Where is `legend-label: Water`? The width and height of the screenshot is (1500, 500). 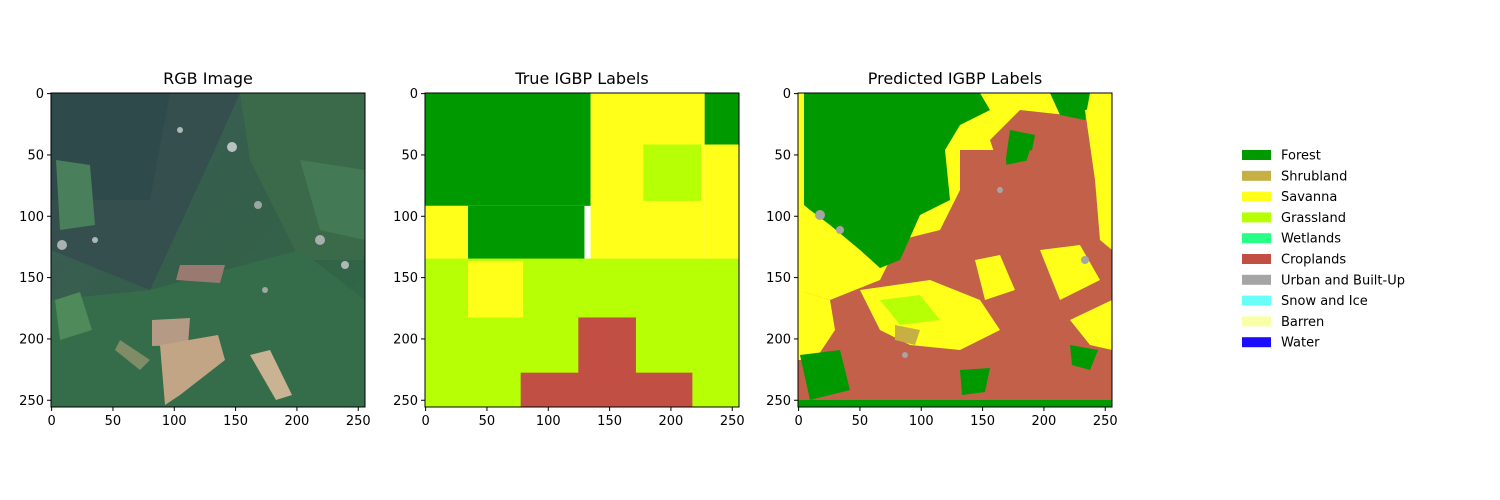 legend-label: Water is located at coordinates (1300, 343).